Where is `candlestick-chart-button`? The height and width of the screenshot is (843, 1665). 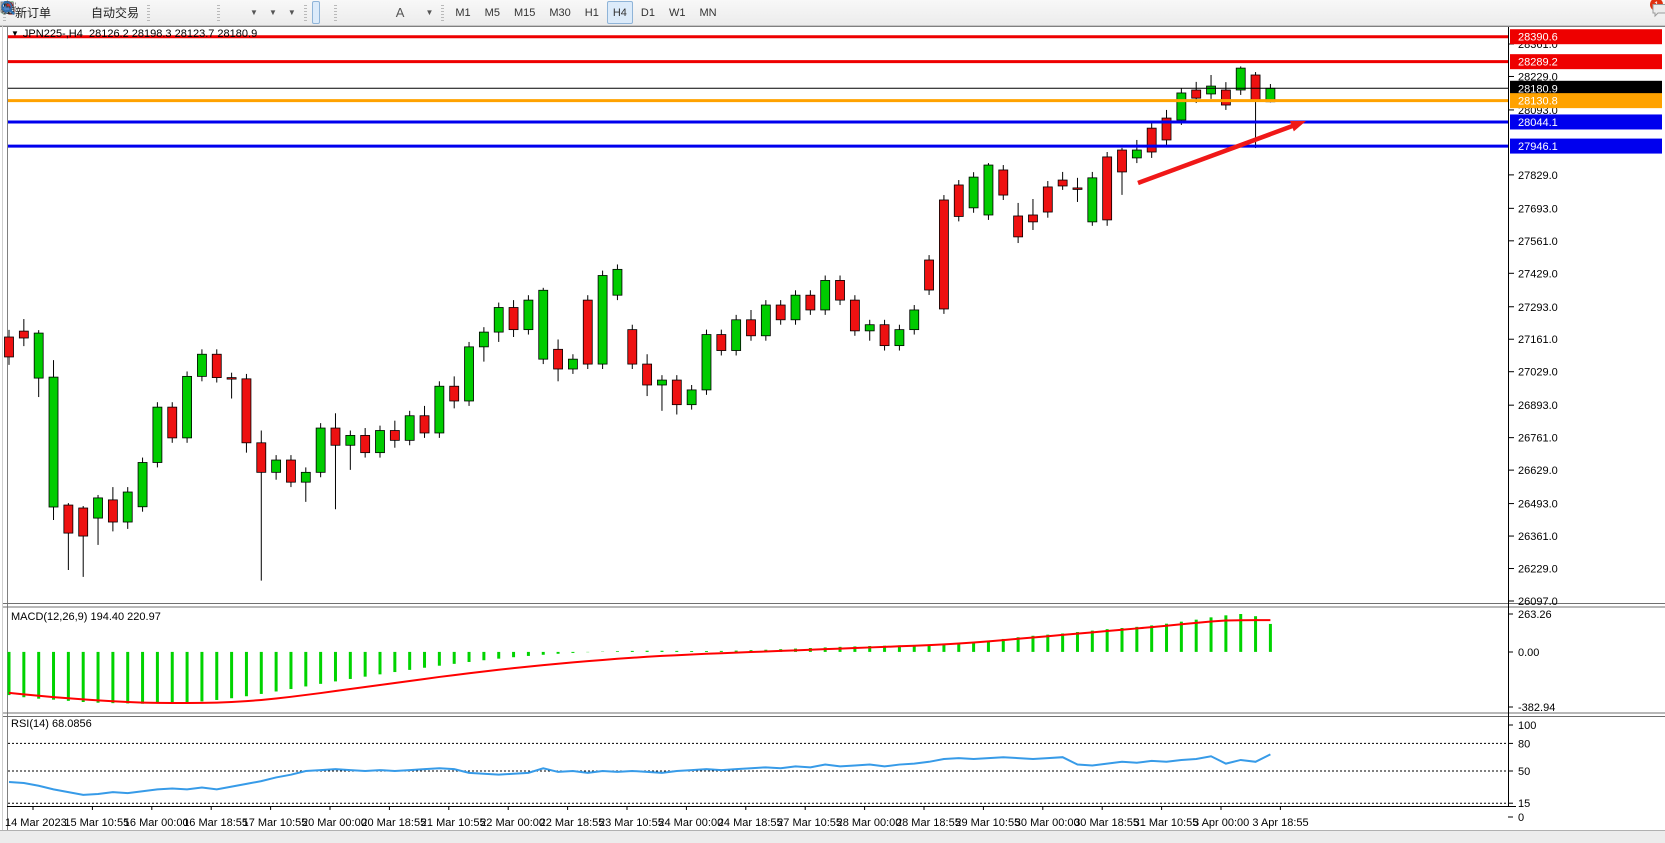
candlestick-chart-button is located at coordinates (87, 12).